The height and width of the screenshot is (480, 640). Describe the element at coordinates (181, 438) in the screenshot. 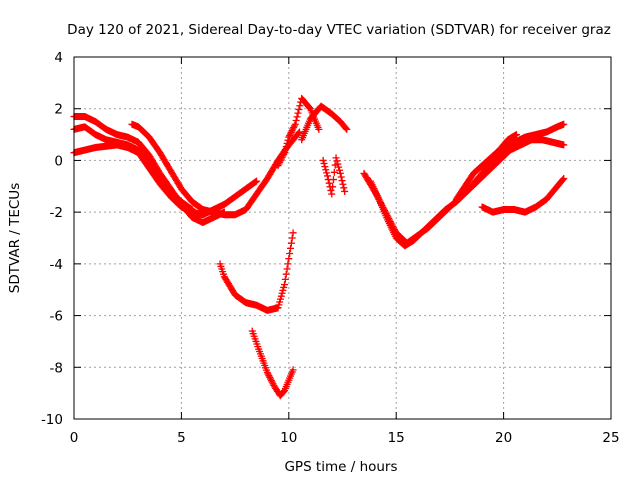

I see `x-tick-label: 5` at that location.